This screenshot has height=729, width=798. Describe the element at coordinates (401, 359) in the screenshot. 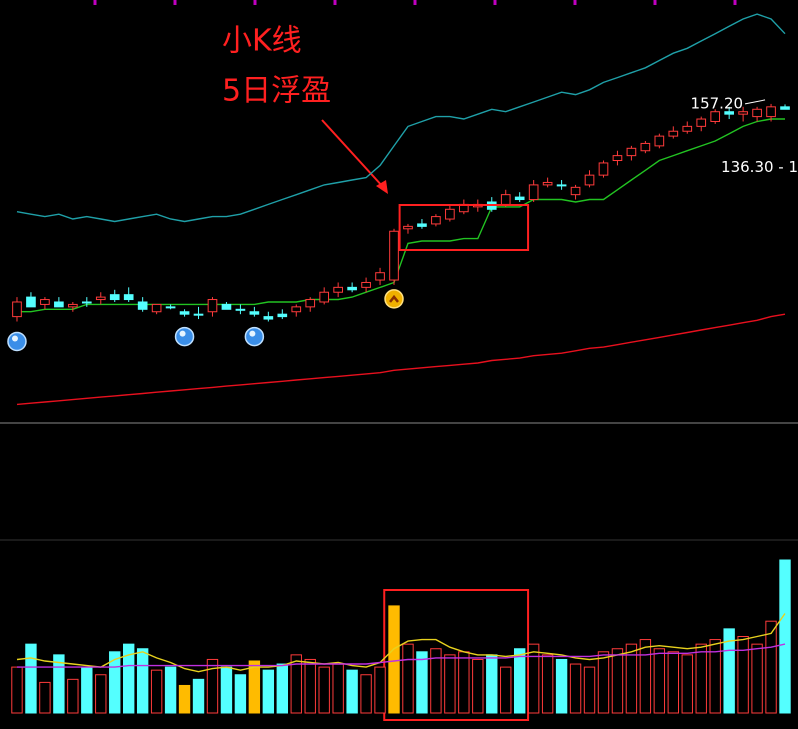

I see `indicator-line` at that location.